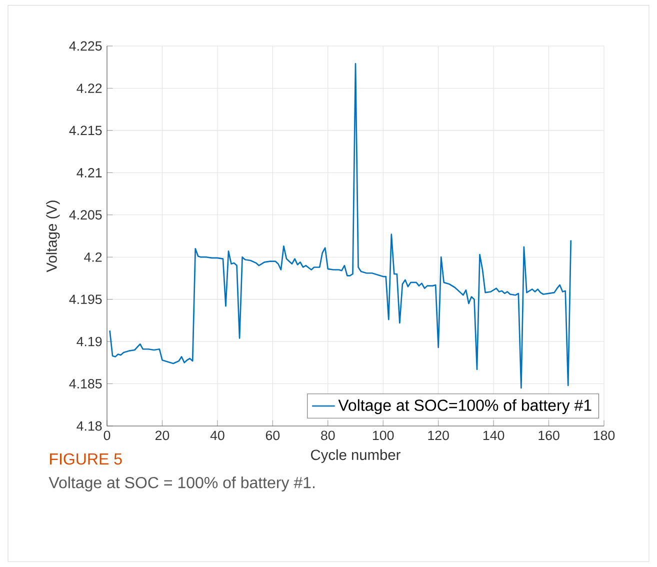 The width and height of the screenshot is (657, 567). I want to click on y-tick-label: 4.21, so click(89, 173).